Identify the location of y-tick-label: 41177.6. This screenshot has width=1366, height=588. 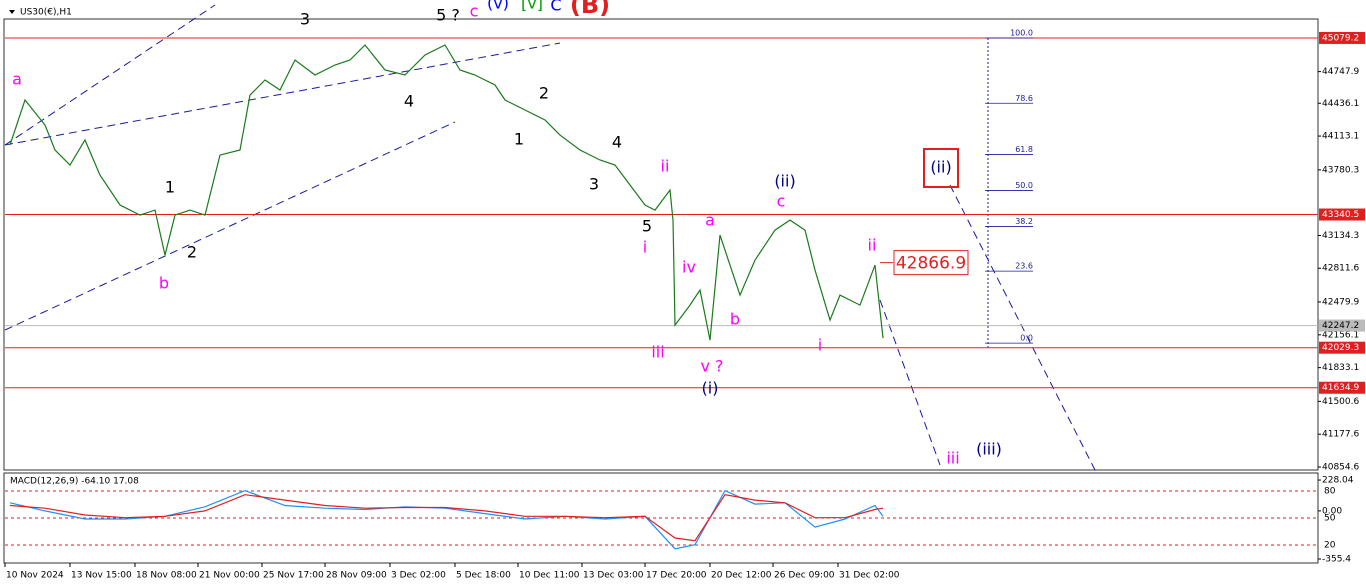
(1340, 435).